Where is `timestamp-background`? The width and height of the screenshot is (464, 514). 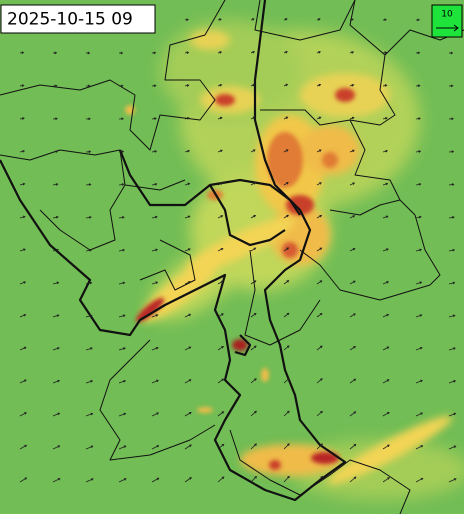 timestamp-background is located at coordinates (78, 19).